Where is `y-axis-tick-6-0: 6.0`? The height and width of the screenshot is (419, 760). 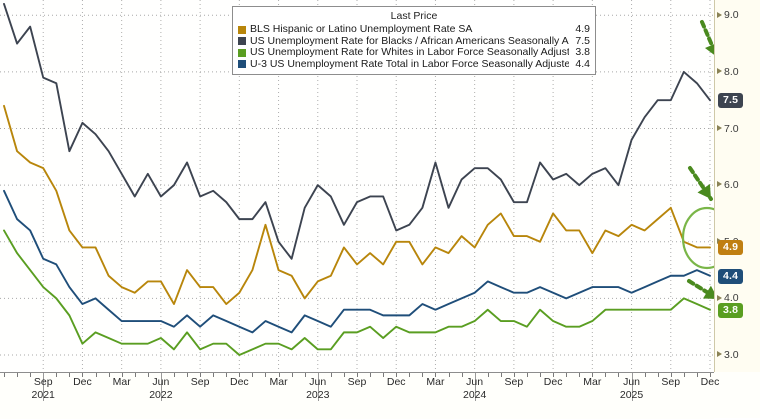 y-axis-tick-6-0: 6.0 is located at coordinates (728, 185).